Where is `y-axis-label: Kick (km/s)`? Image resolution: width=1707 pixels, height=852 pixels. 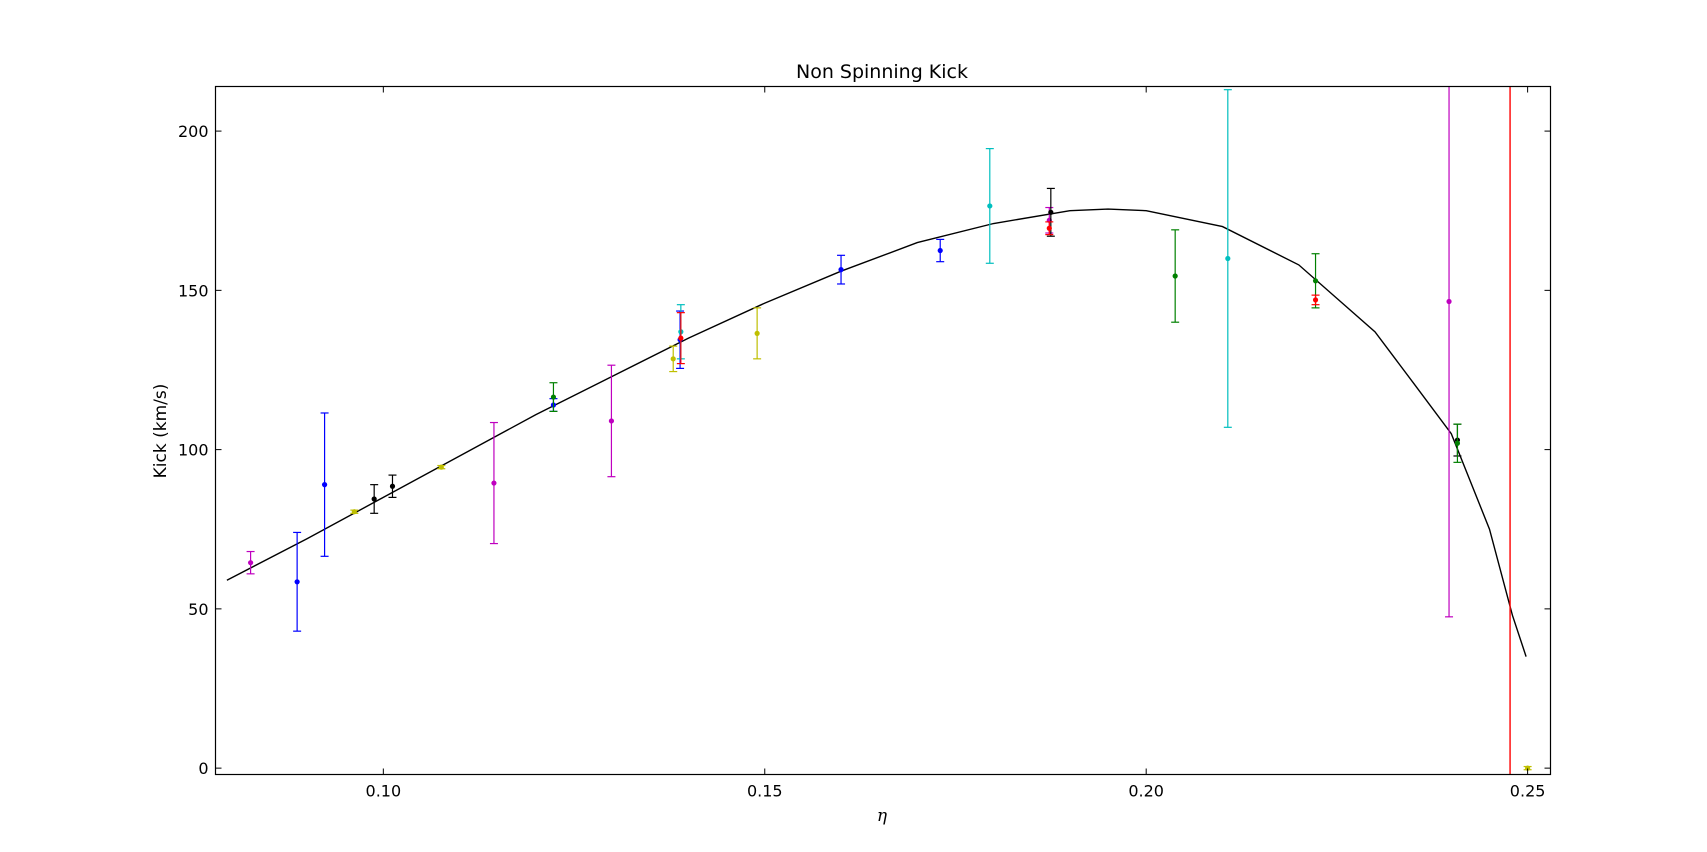 y-axis-label: Kick (km/s) is located at coordinates (161, 431).